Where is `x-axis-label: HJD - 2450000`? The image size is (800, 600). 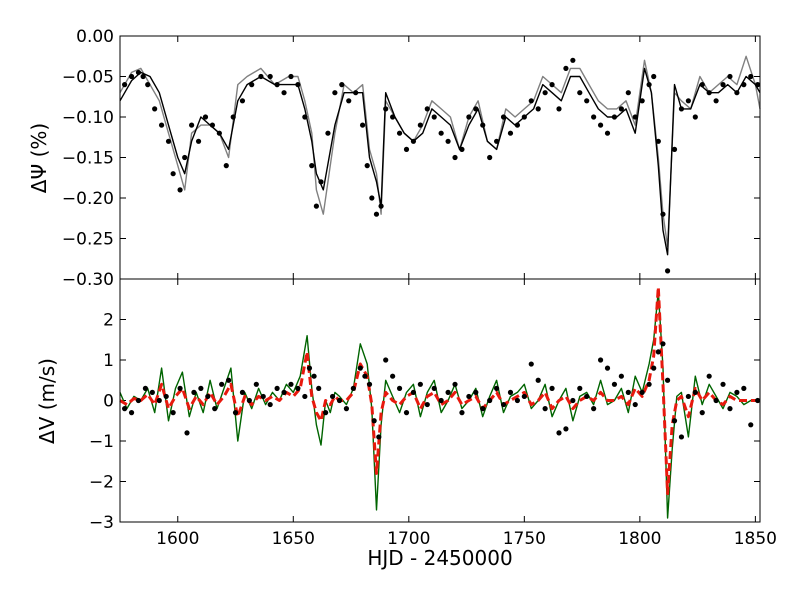 x-axis-label: HJD - 2450000 is located at coordinates (439, 558).